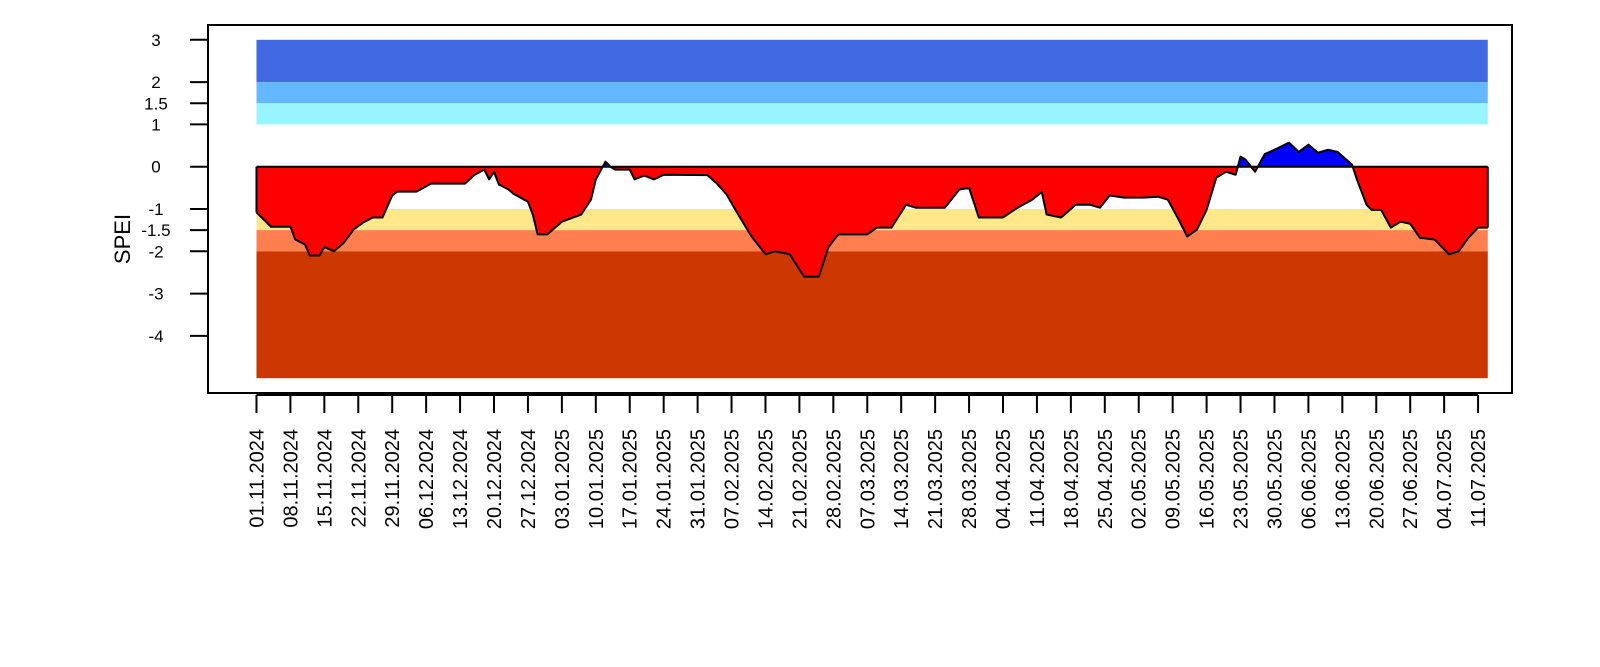 This screenshot has height=667, width=1600. I want to click on x-tick-label: 27.12.2024, so click(529, 479).